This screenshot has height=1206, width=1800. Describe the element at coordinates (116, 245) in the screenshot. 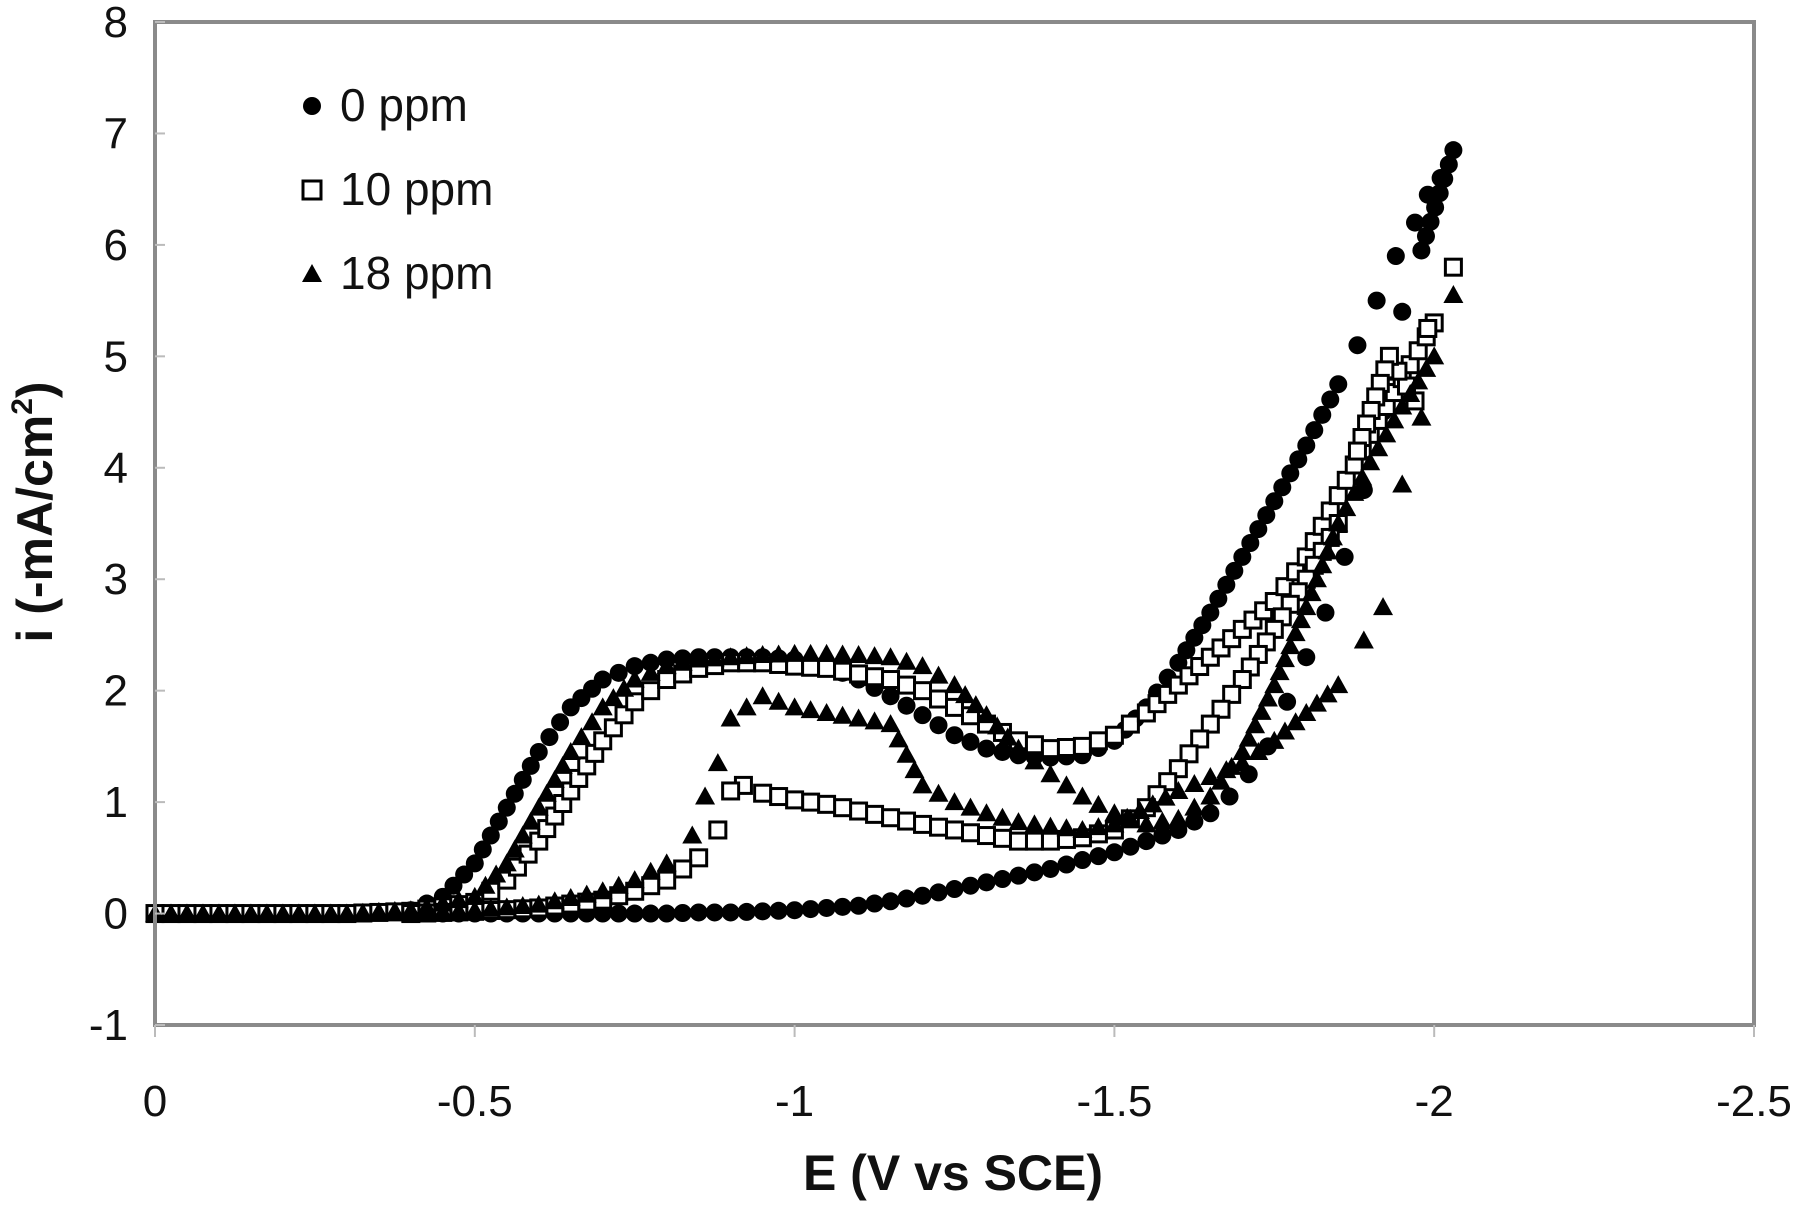

I see `y-tick-label: 6` at that location.